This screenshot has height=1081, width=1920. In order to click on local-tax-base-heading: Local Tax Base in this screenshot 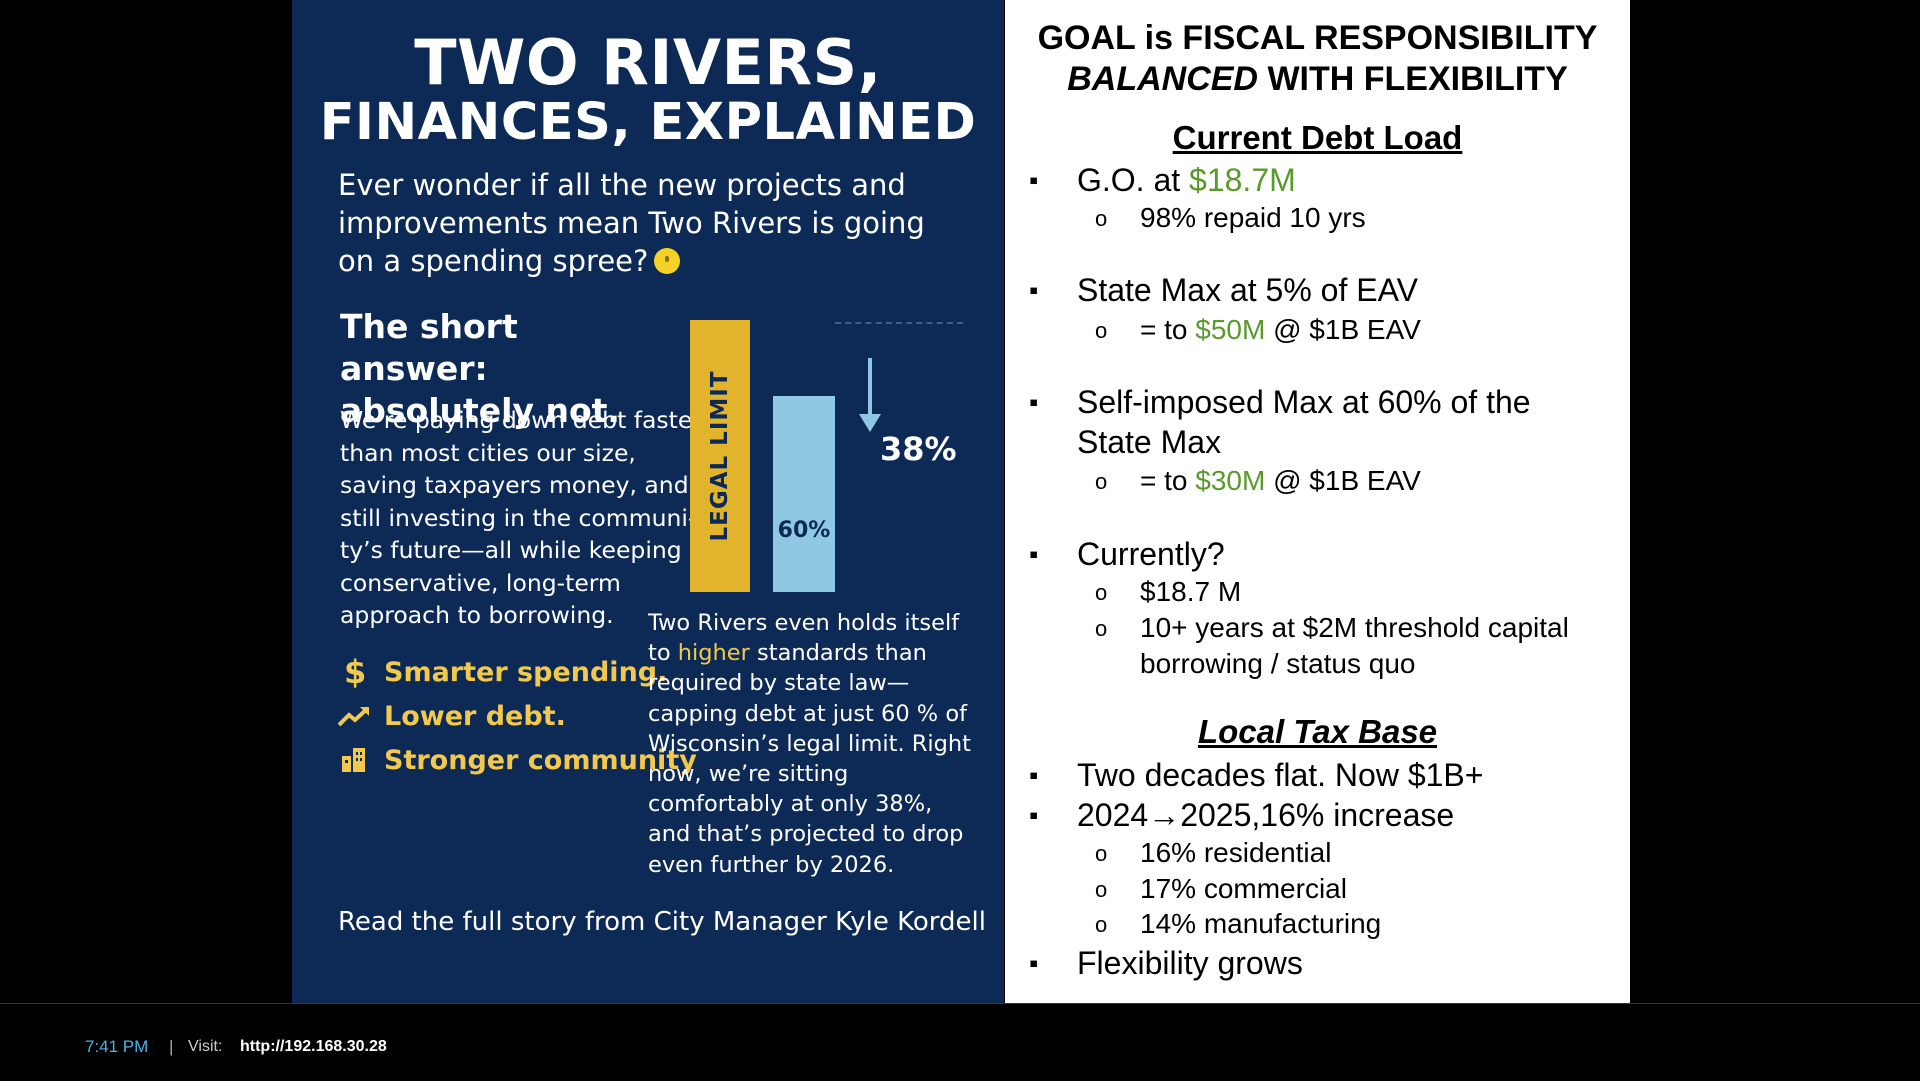, I will do `click(1317, 731)`.